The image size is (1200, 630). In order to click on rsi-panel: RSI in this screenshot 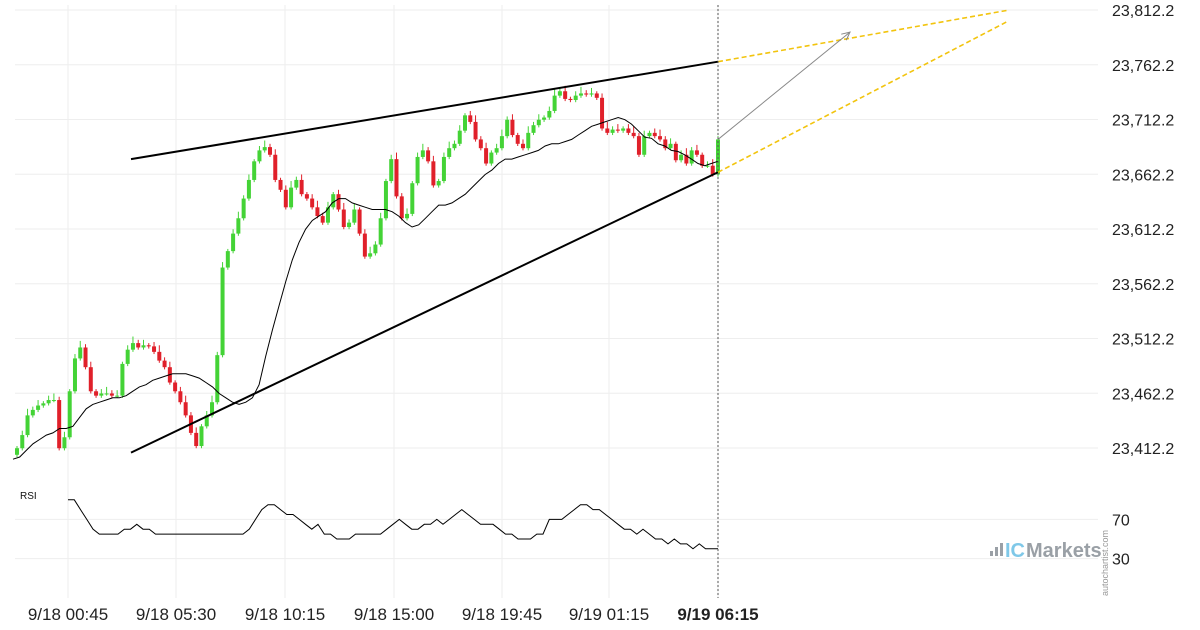, I will do `click(369, 520)`.